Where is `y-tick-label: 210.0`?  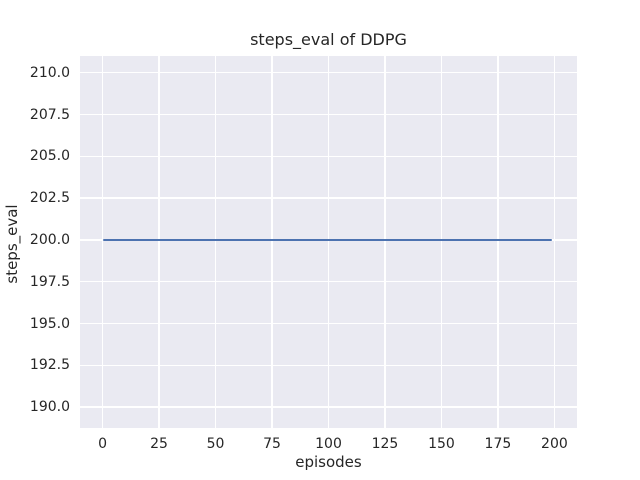
y-tick-label: 210.0 is located at coordinates (49, 72).